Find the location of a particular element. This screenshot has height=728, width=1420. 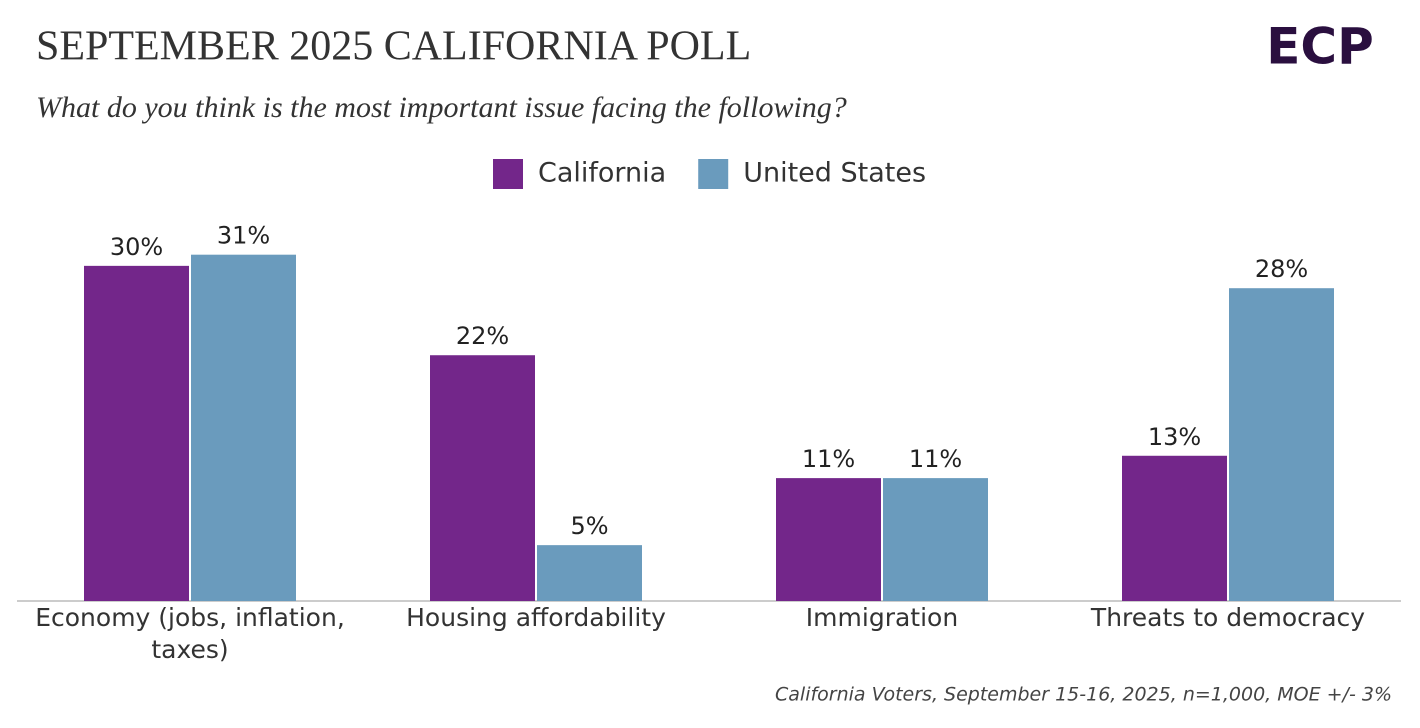

data-label: 30% is located at coordinates (136, 247).